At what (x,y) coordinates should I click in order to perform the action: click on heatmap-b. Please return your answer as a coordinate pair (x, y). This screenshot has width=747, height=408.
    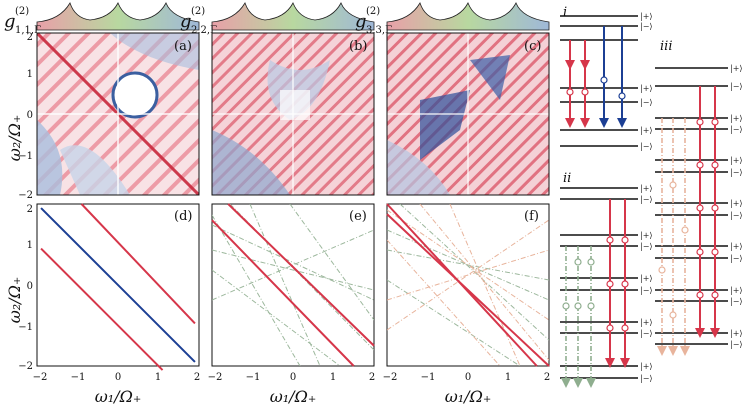
    Looking at the image, I should click on (293, 114).